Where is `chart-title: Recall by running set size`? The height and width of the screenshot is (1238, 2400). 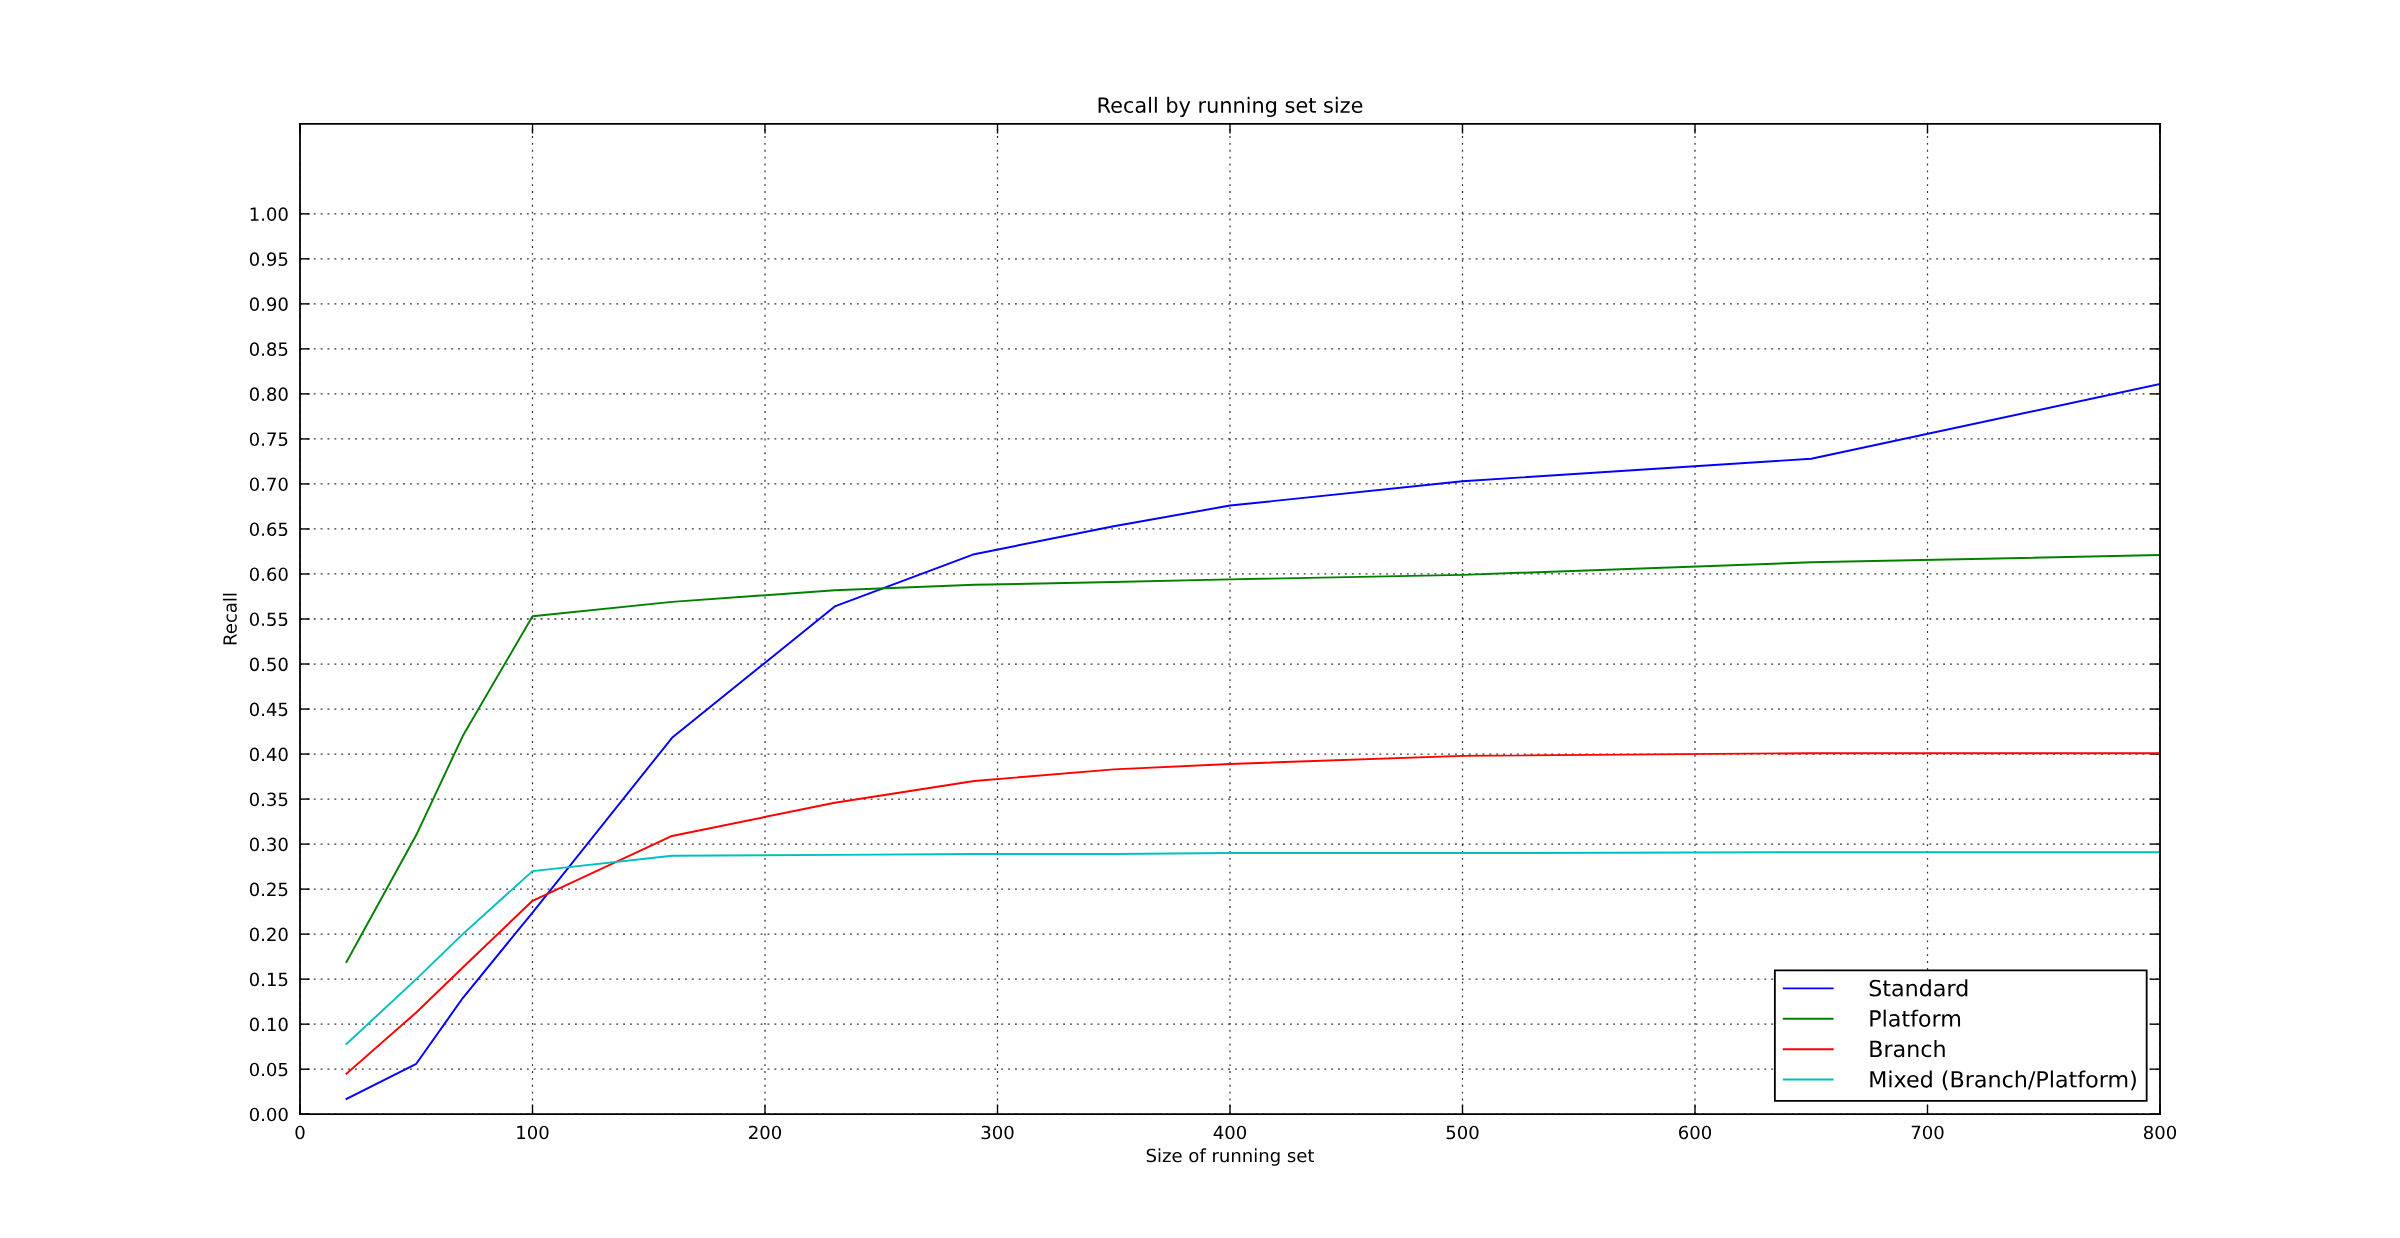 chart-title: Recall by running set size is located at coordinates (1230, 107).